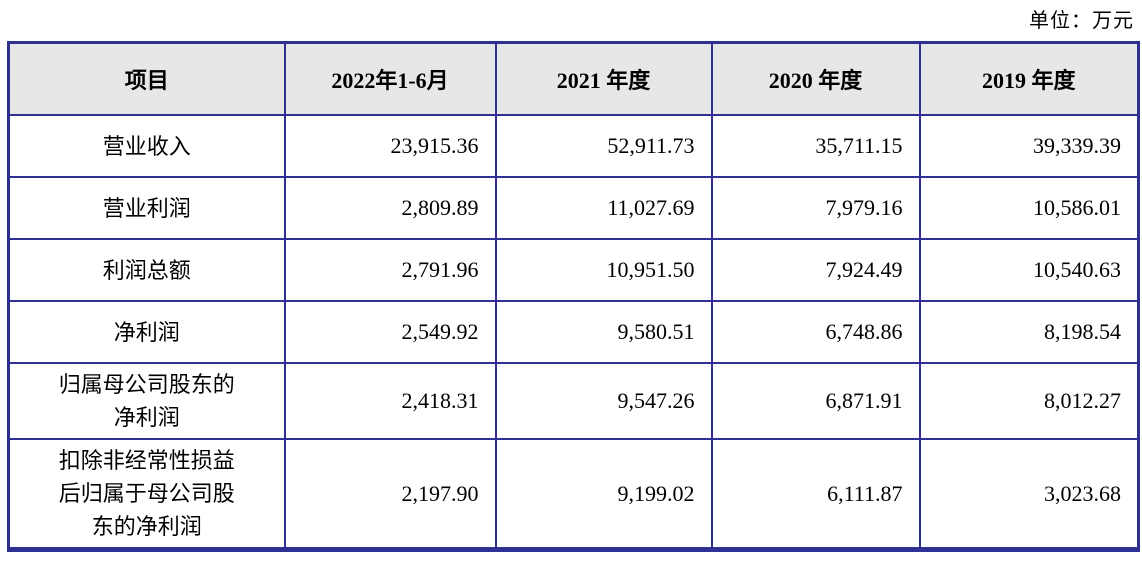 This screenshot has width=1142, height=570. What do you see at coordinates (815, 332) in the screenshot?
I see `value-cell: 6,748.86` at bounding box center [815, 332].